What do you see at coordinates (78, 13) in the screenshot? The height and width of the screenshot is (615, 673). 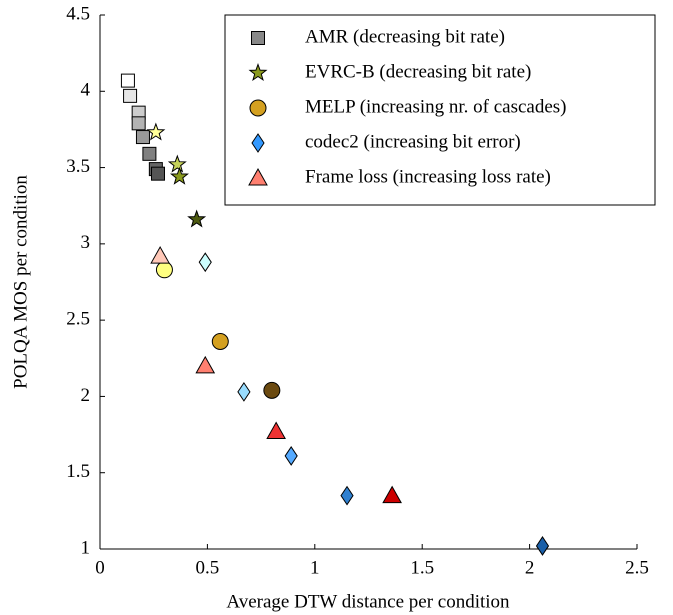 I see `y-tick-label: 4.5` at bounding box center [78, 13].